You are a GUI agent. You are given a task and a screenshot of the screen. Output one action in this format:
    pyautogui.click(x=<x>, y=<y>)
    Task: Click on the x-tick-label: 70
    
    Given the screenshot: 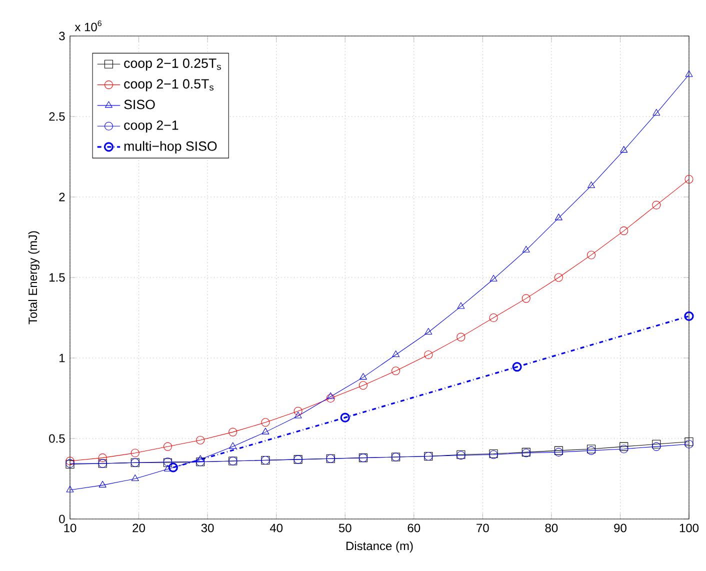 What is the action you would take?
    pyautogui.click(x=482, y=528)
    